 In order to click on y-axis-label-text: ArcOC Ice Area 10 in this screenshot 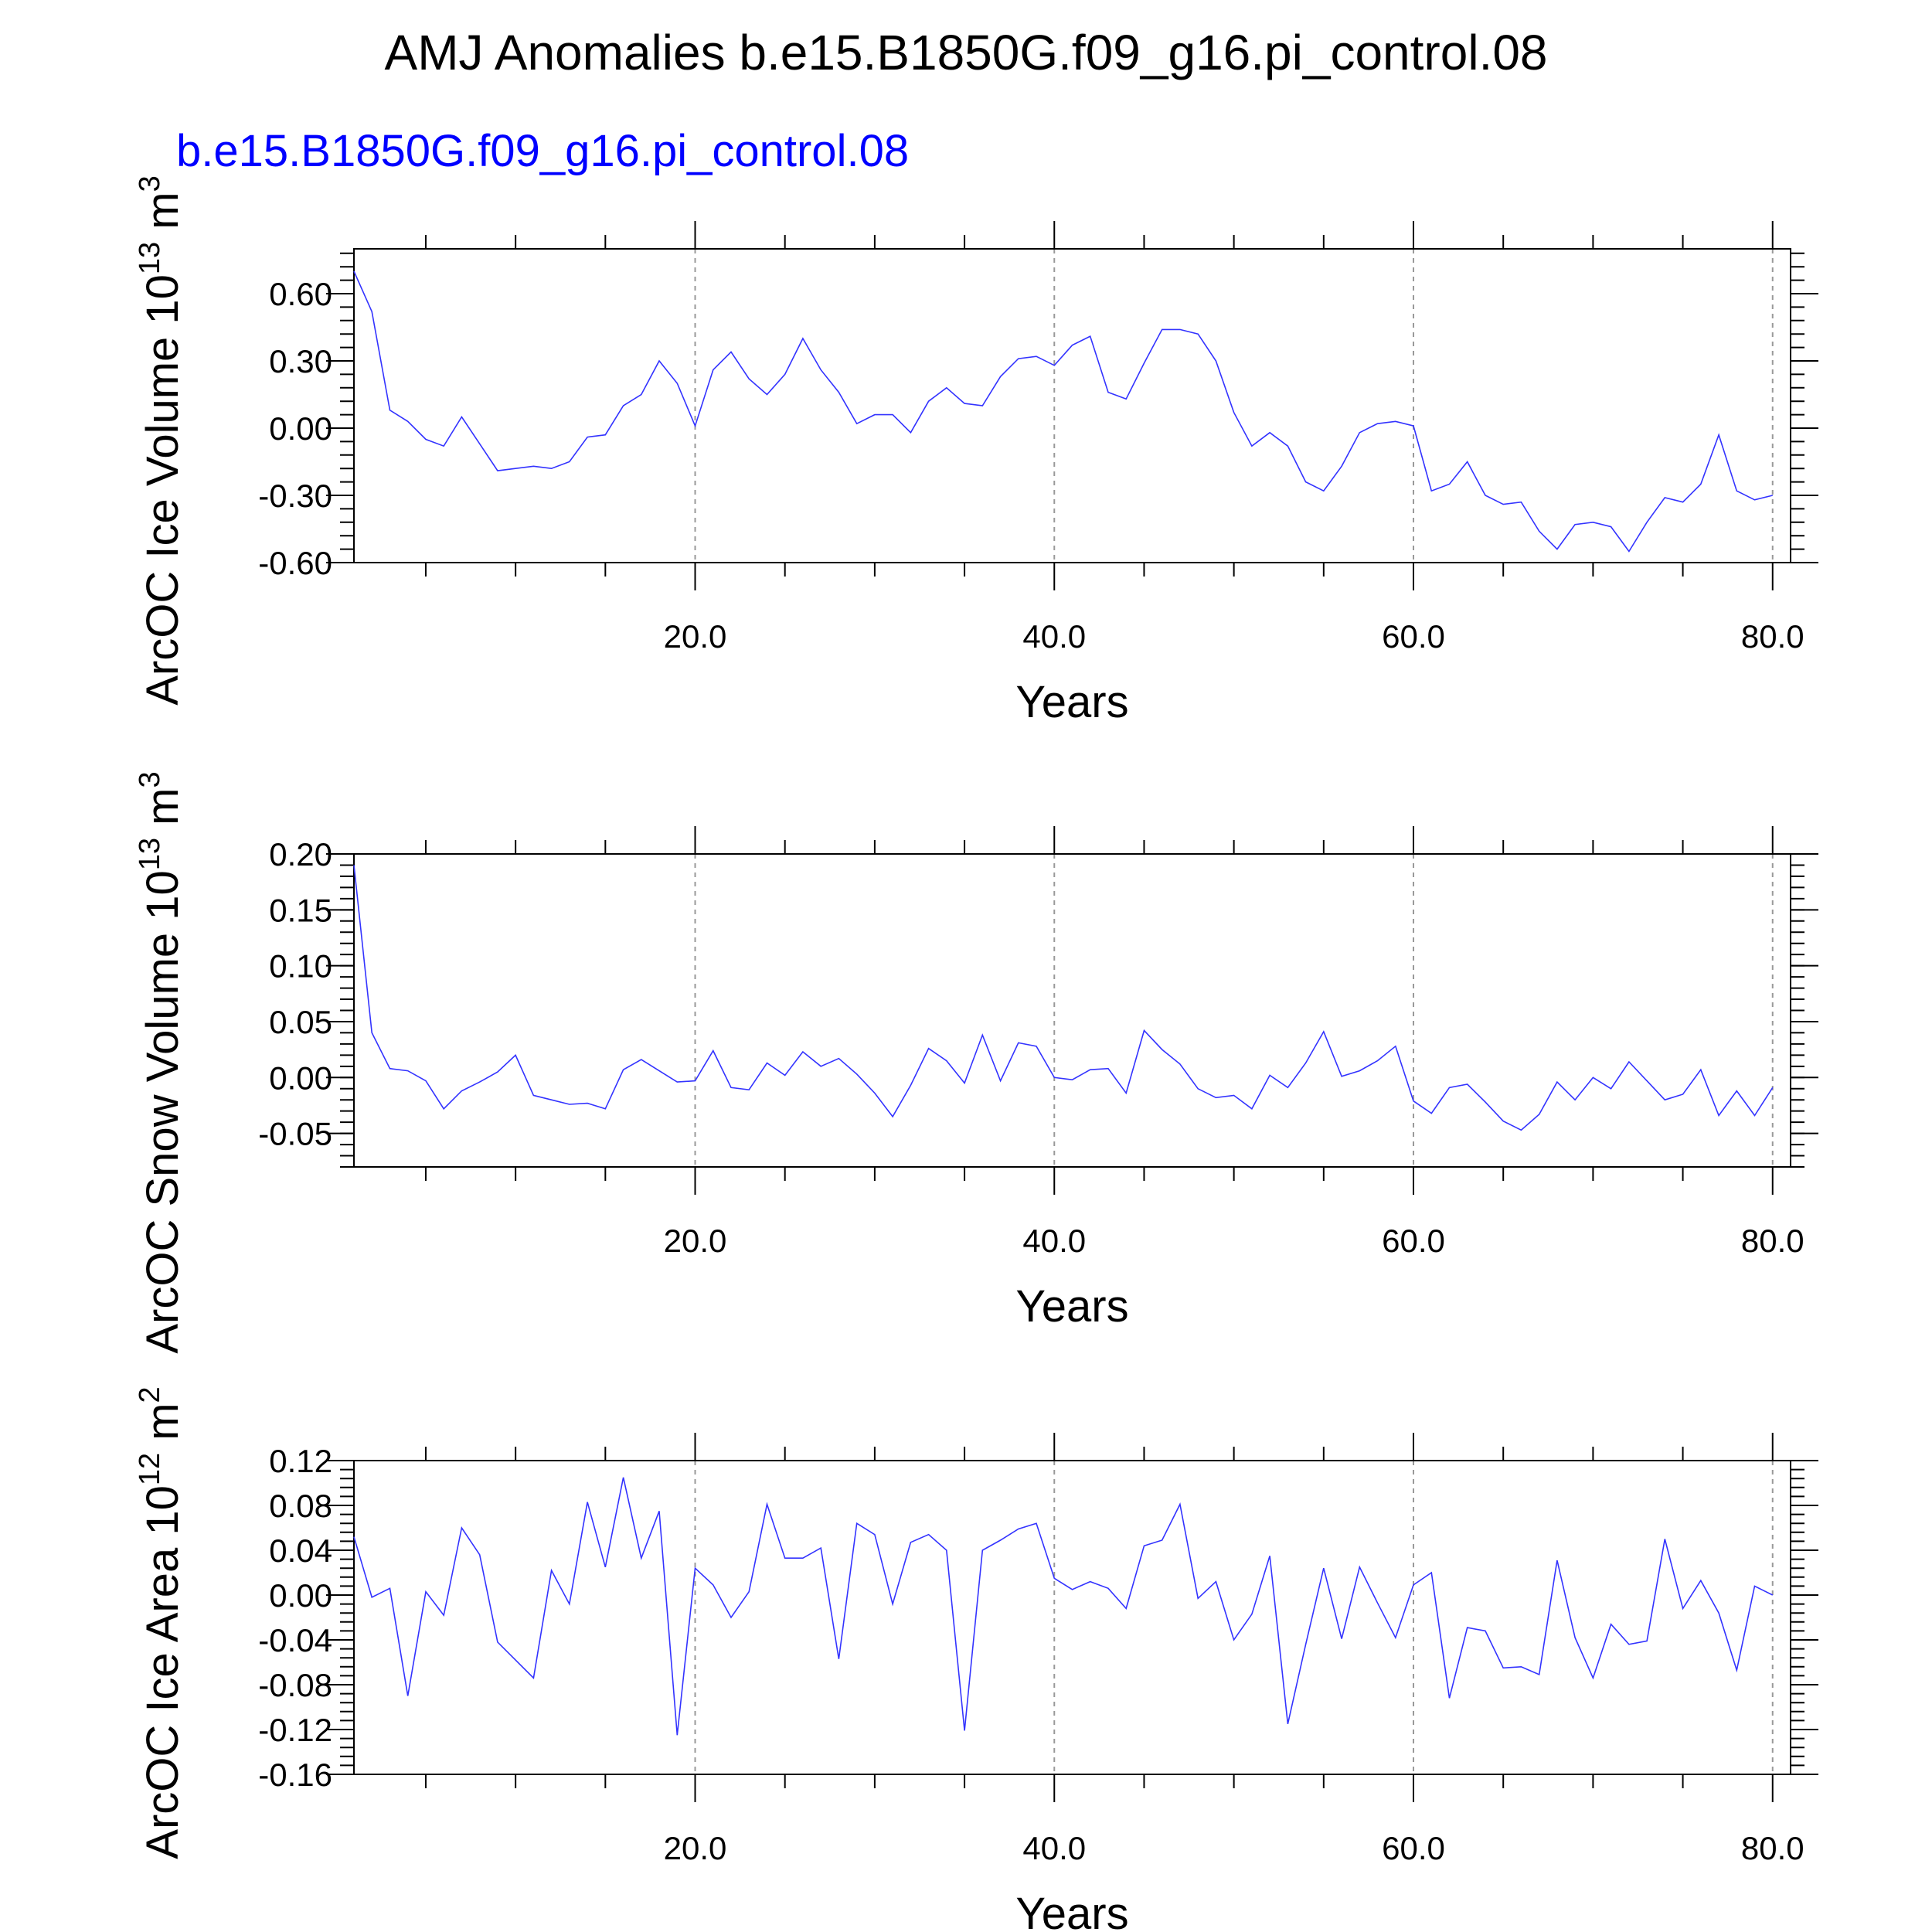, I will do `click(163, 1672)`.